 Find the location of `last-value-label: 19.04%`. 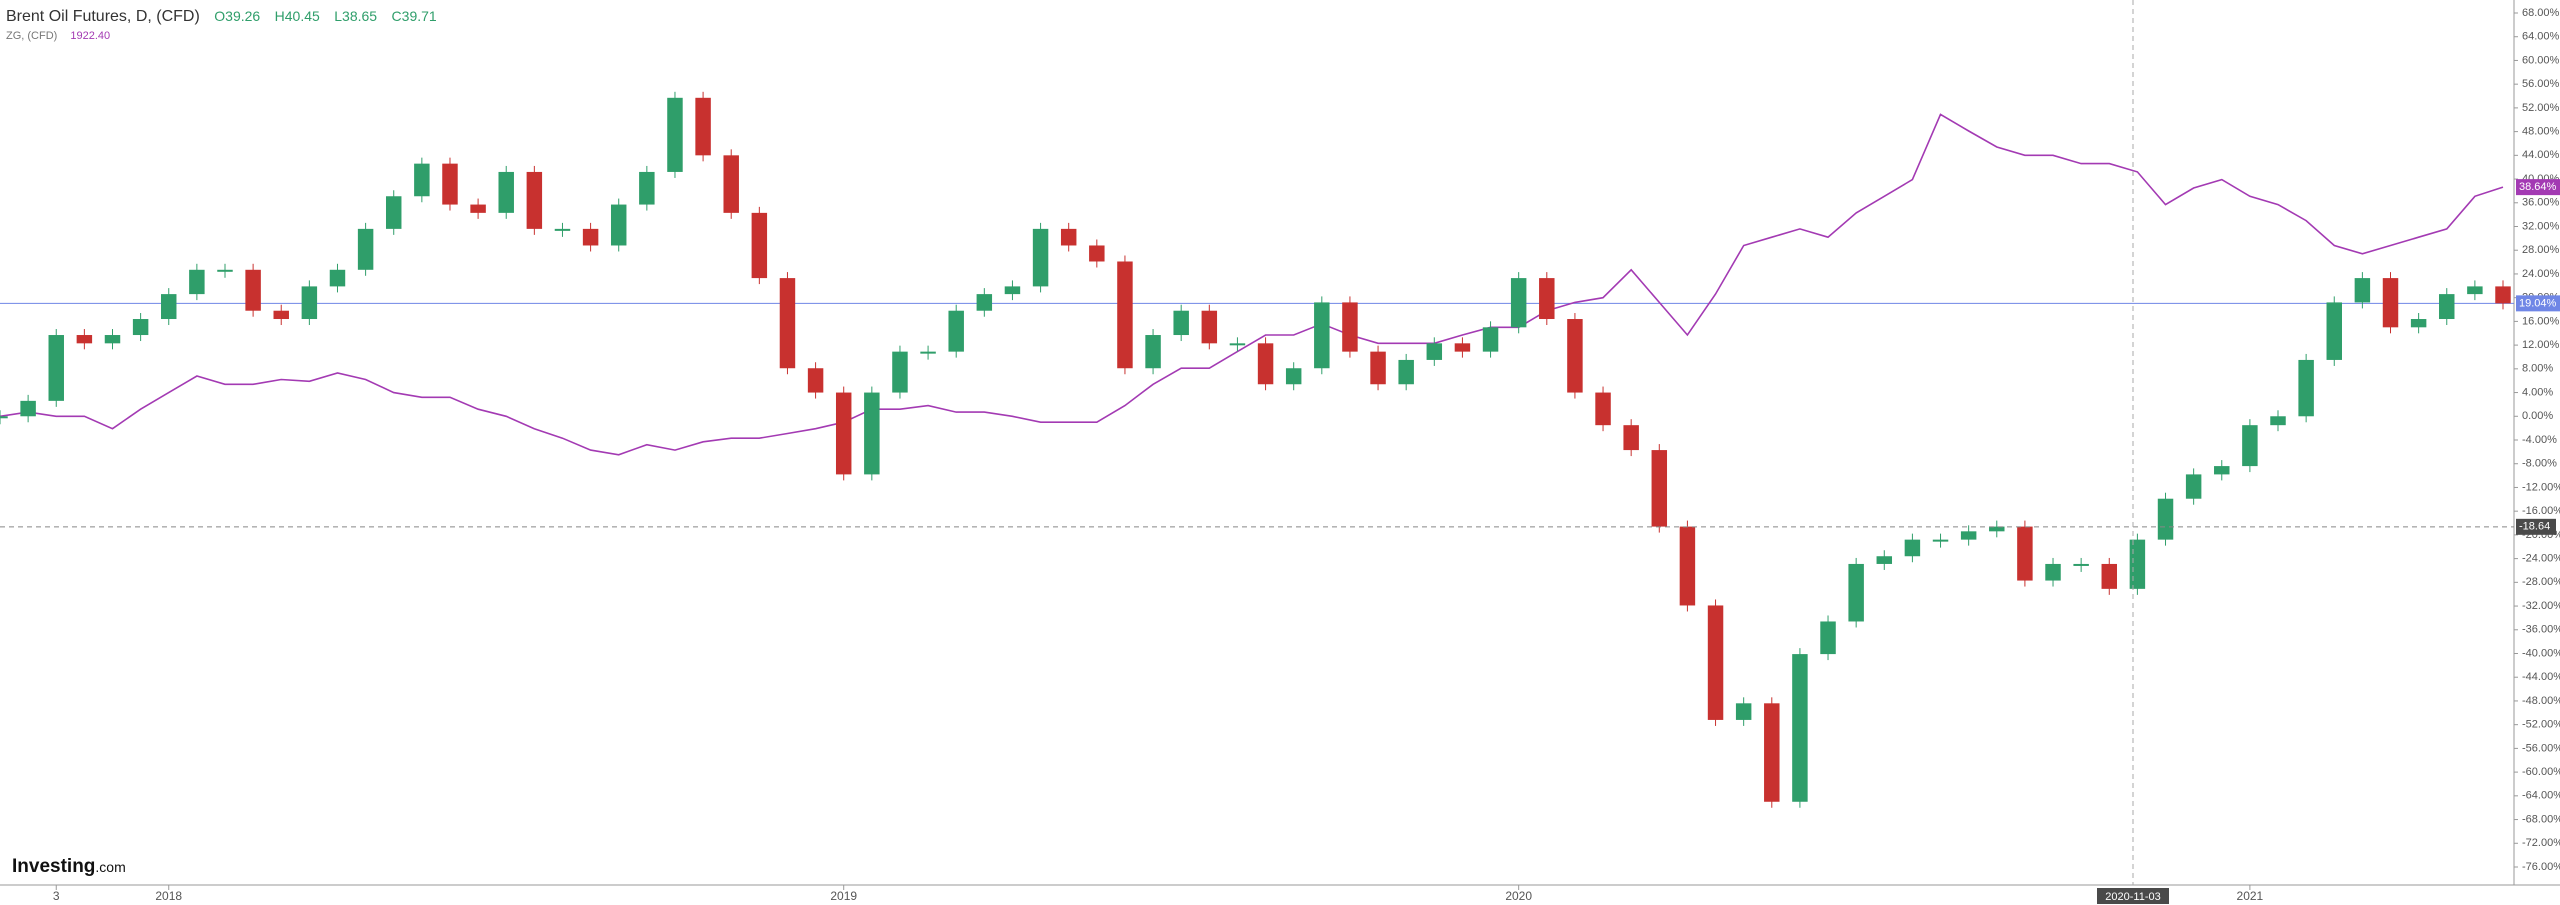

last-value-label: 19.04% is located at coordinates (2538, 303).